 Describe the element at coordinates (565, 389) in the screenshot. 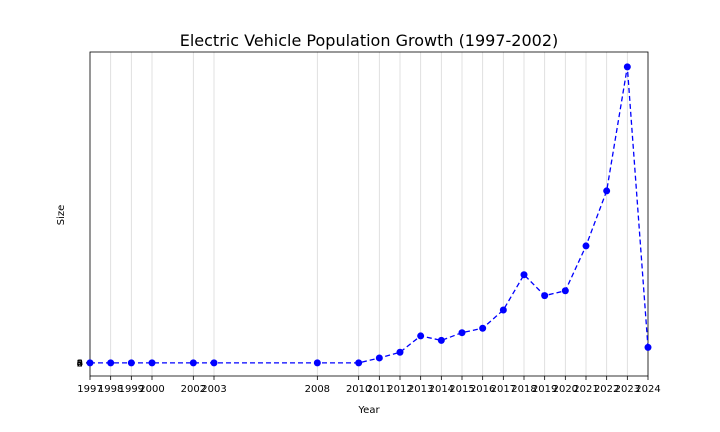

I see `x-tick-label: 2020` at that location.